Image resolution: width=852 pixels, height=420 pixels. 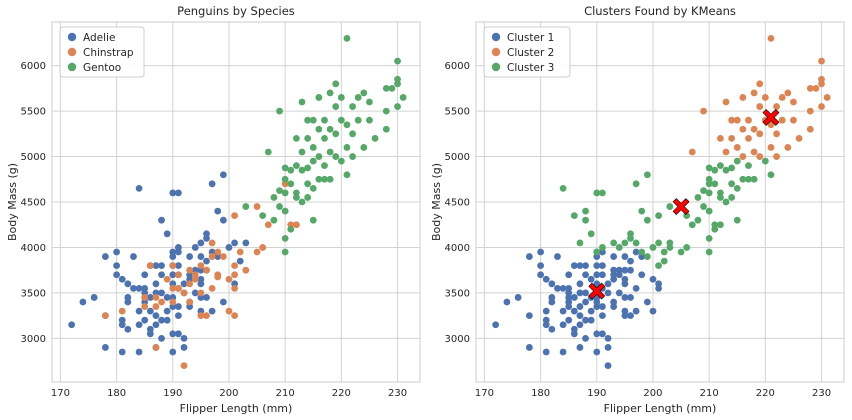 I want to click on legend-marker-chinstrap, so click(x=72, y=52).